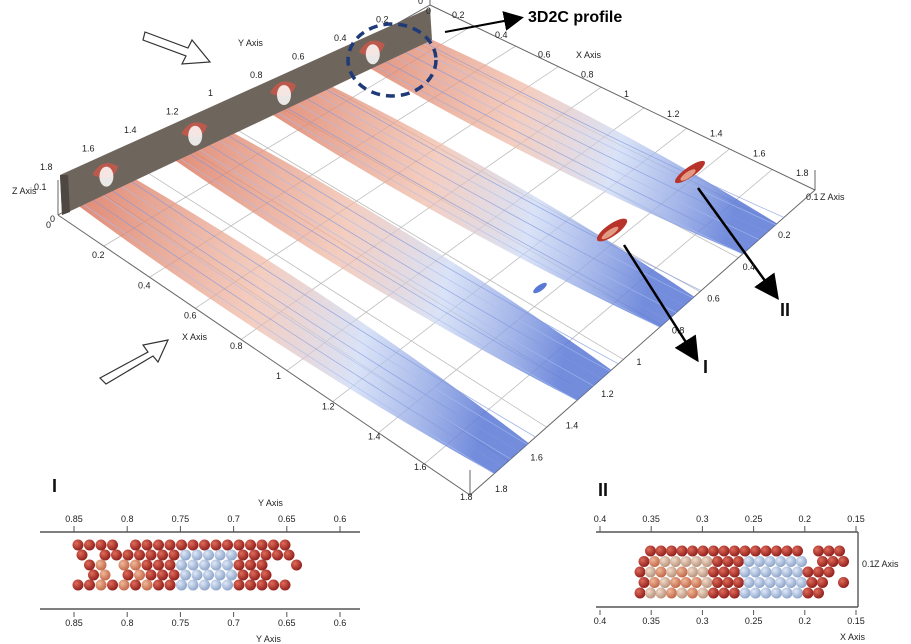 The width and height of the screenshot is (911, 644). Describe the element at coordinates (589, 55) in the screenshot. I see `x-axis-name-top: X Axis` at that location.